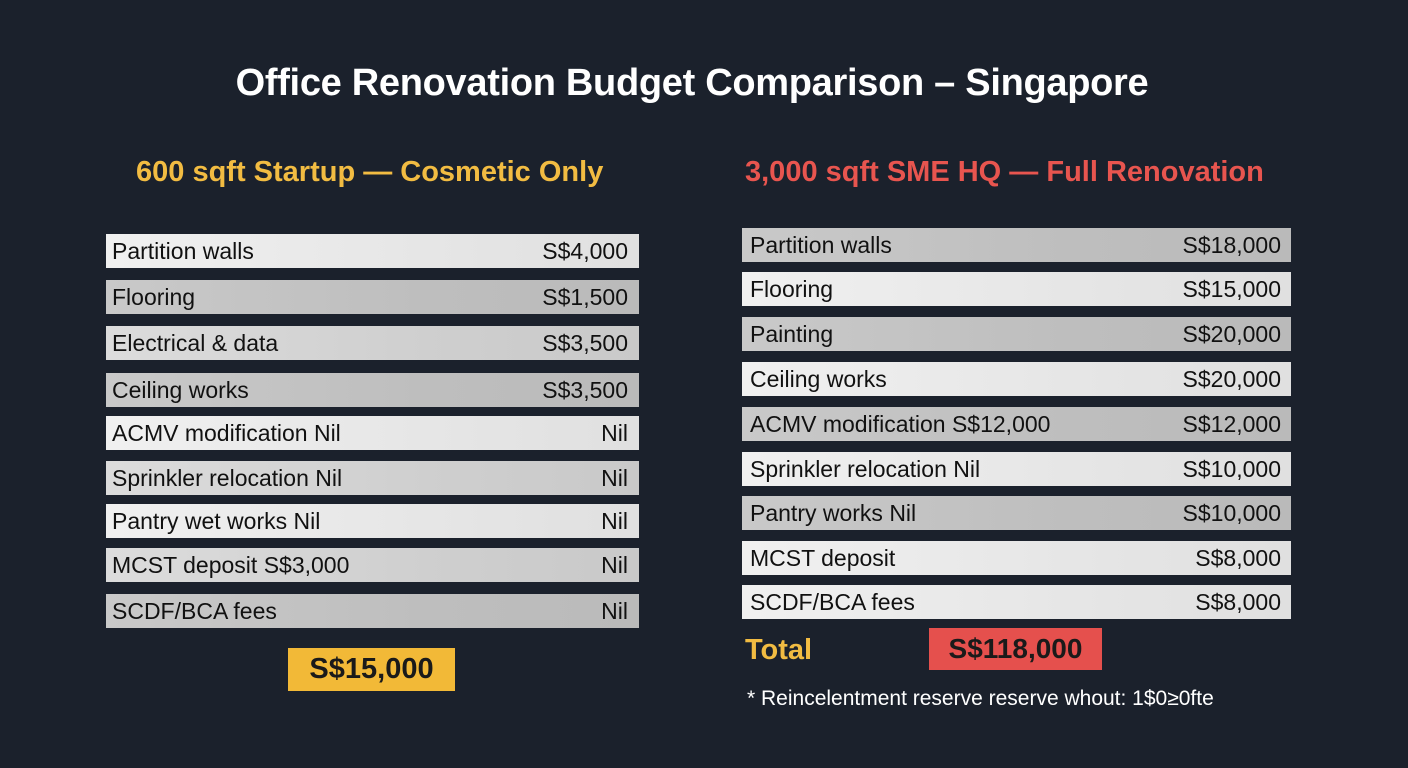  I want to click on table-row: Ceiling works S$3,500, so click(372, 390).